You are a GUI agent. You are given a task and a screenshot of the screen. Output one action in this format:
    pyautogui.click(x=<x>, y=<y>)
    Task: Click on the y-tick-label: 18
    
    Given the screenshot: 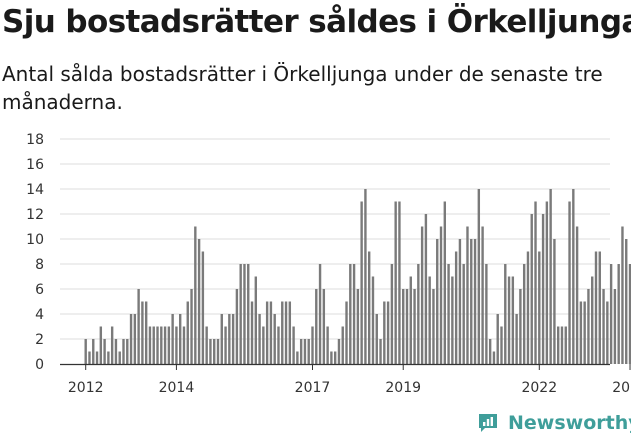 What is the action you would take?
    pyautogui.click(x=35, y=140)
    